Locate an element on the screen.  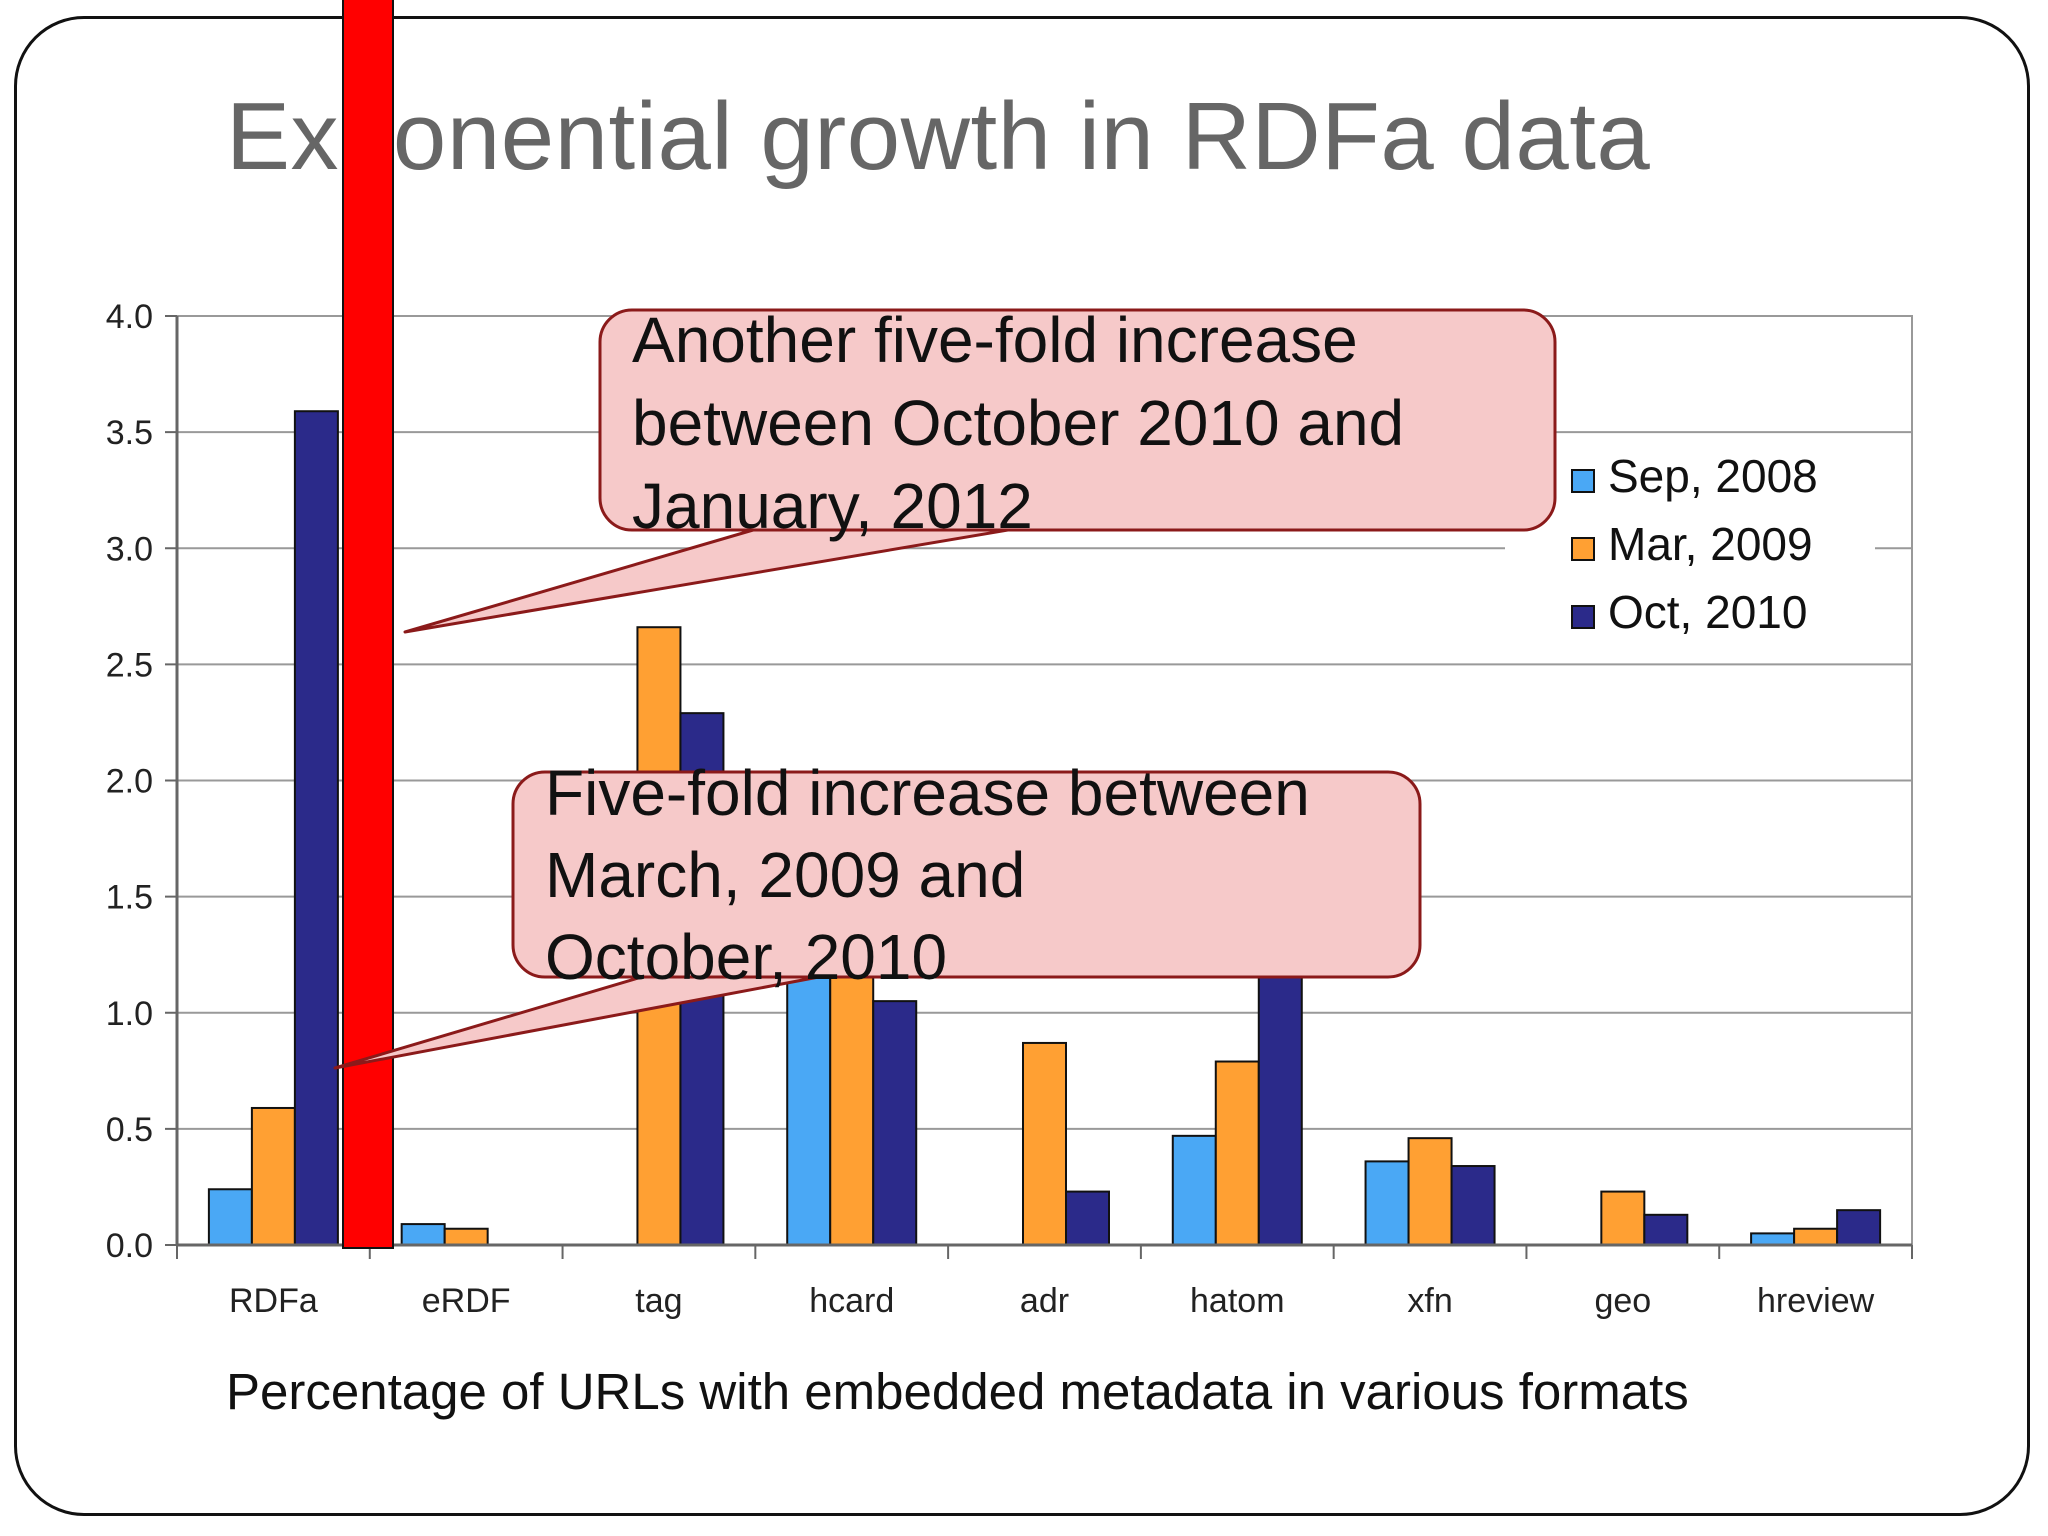
callout-line: October, 2010 is located at coordinates (746, 957).